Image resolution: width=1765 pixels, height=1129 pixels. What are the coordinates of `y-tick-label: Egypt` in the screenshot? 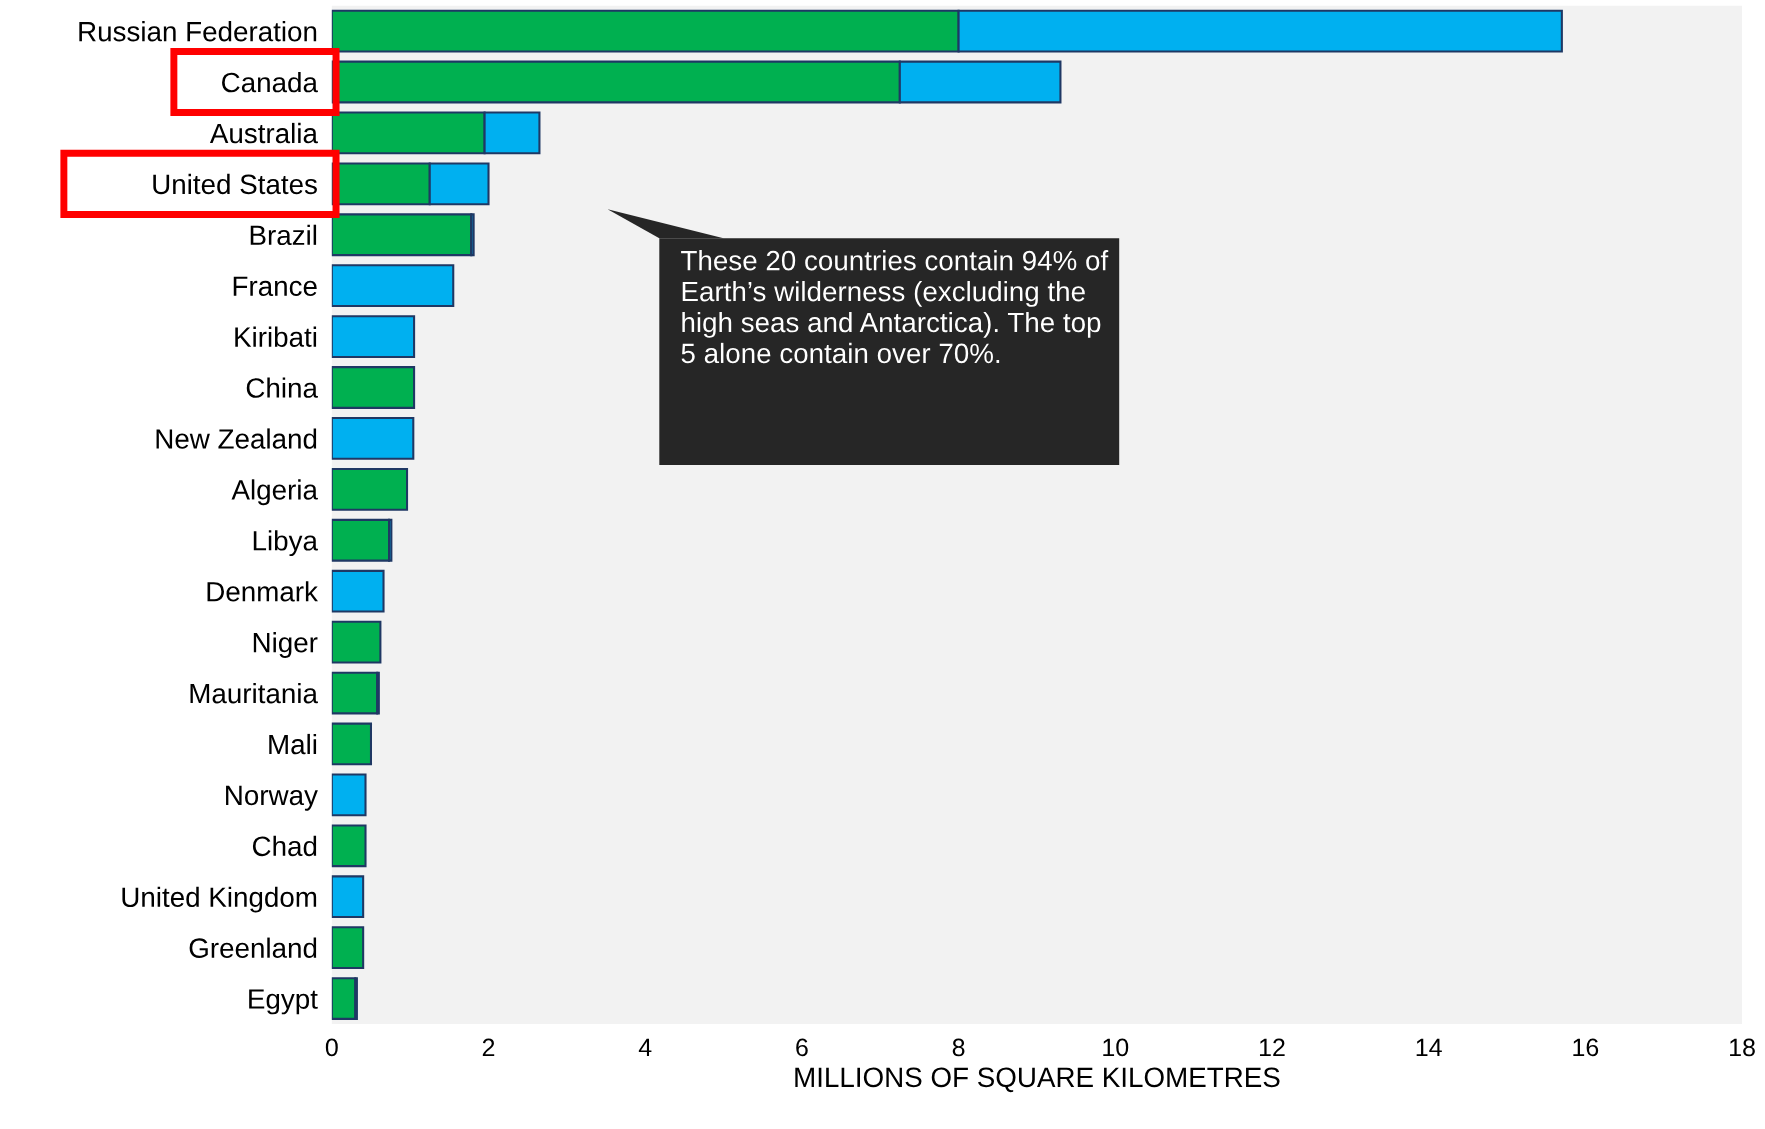 It's located at (283, 1002).